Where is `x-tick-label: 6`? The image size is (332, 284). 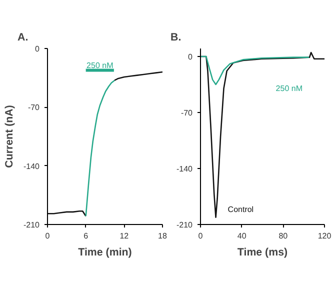 x-tick-label: 6 is located at coordinates (86, 236).